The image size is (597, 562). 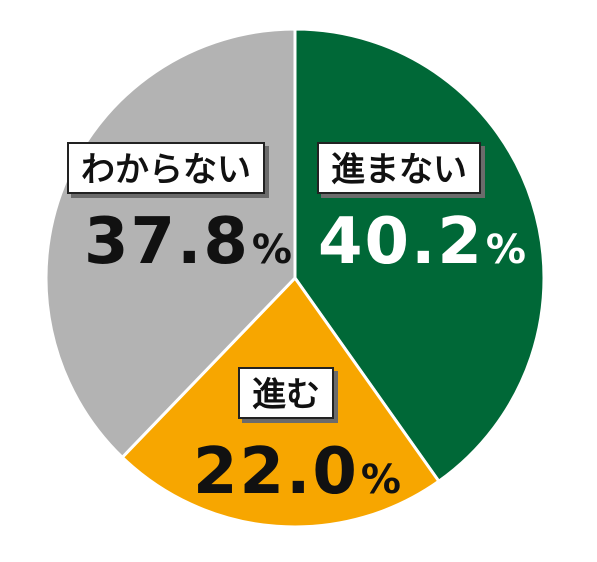 I want to click on slice-value-number-2: 37.8, so click(x=167, y=242).